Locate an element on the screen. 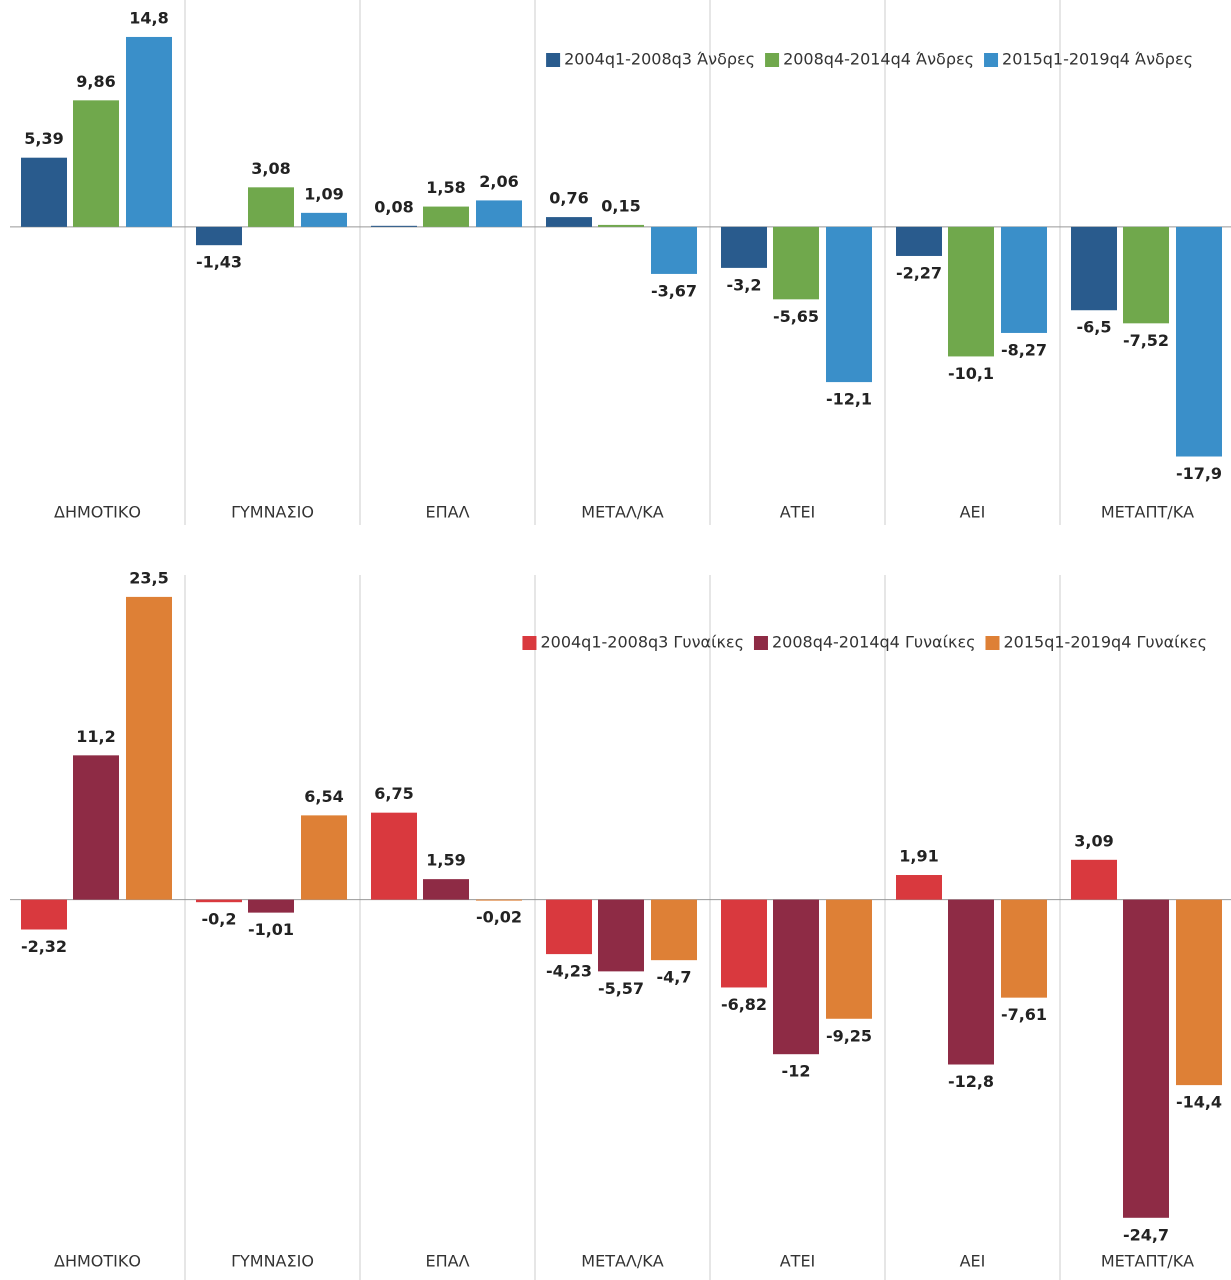 The image size is (1231, 1280). value-label: 1,58 is located at coordinates (445, 187).